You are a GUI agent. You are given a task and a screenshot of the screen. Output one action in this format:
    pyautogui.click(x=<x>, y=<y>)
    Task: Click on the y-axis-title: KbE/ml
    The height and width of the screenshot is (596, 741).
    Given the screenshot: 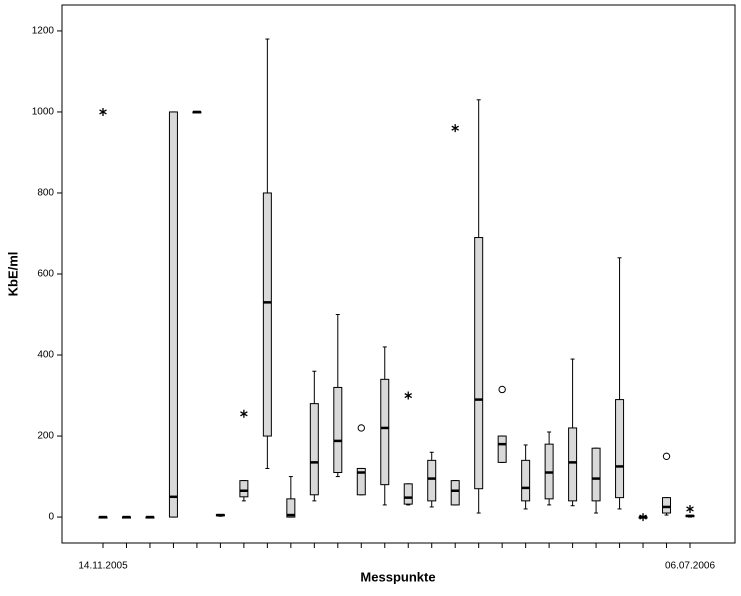 What is the action you would take?
    pyautogui.click(x=12, y=274)
    